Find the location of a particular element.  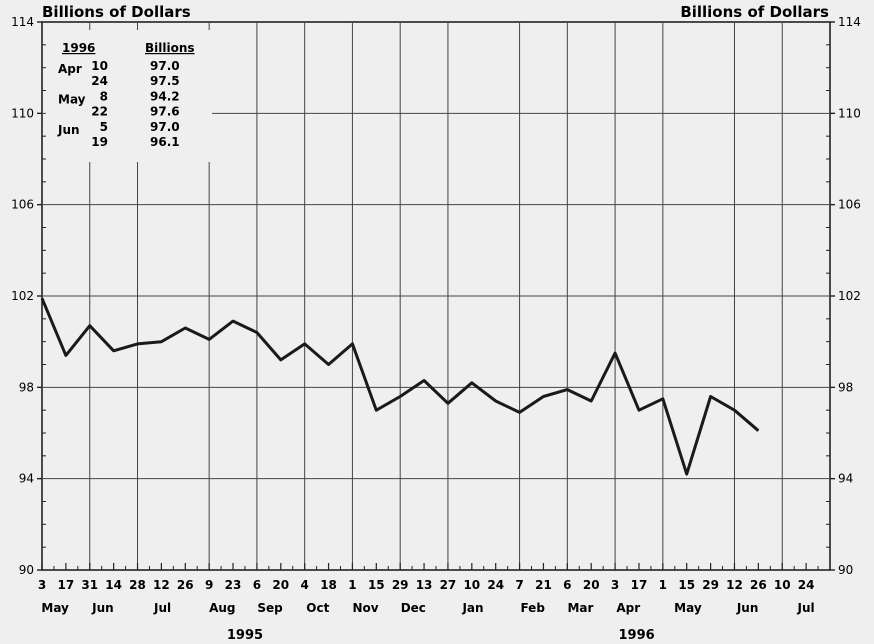

month-label: Dec is located at coordinates (413, 608).